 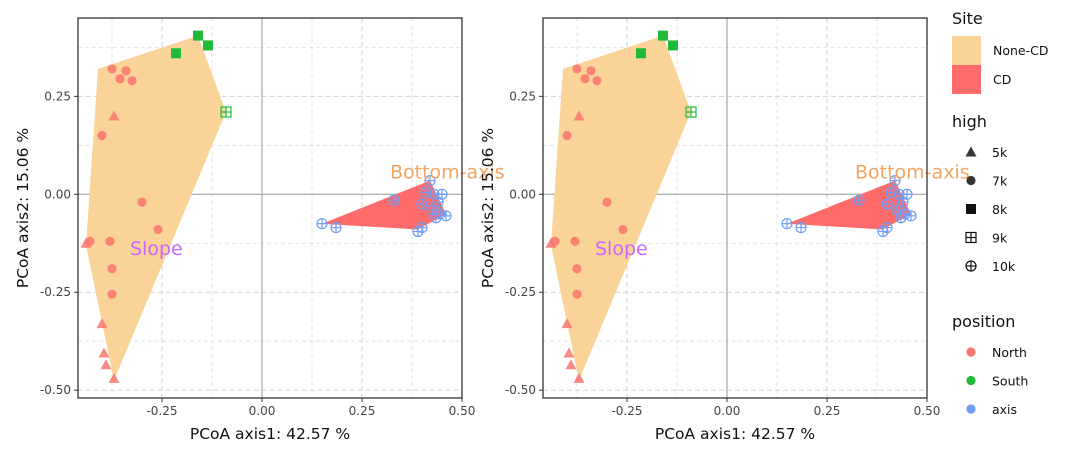 I want to click on x-tick-label: -0.25, so click(x=161, y=411).